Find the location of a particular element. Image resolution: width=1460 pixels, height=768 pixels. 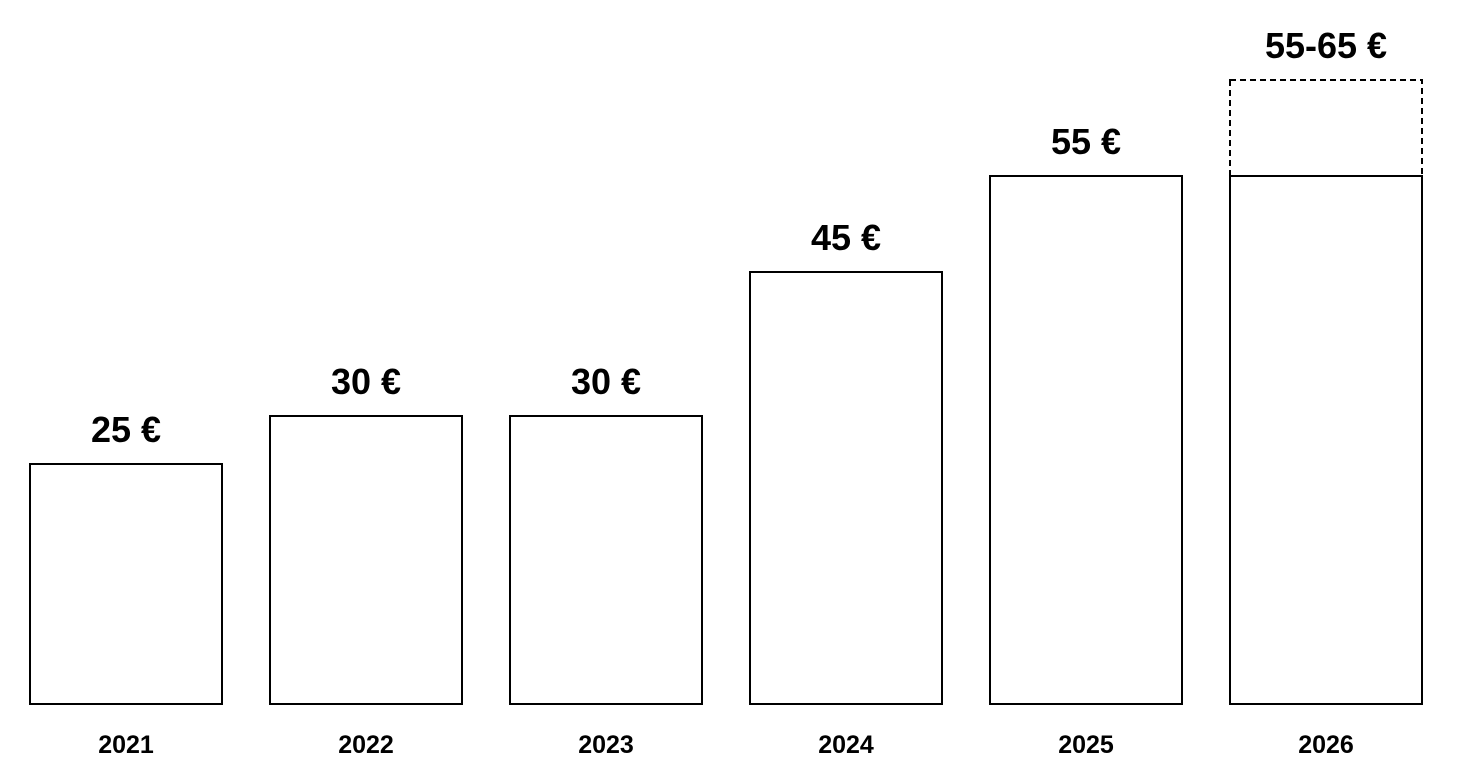

x-tick-label-2026: 2026 is located at coordinates (1326, 745).